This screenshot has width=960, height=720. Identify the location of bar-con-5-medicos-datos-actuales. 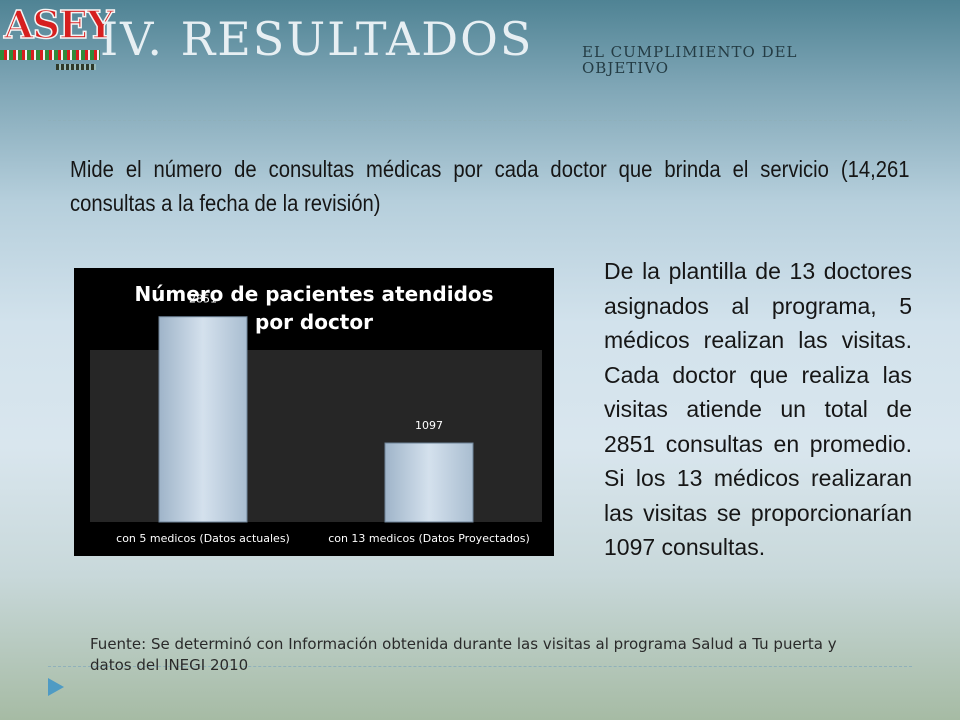
(203, 419).